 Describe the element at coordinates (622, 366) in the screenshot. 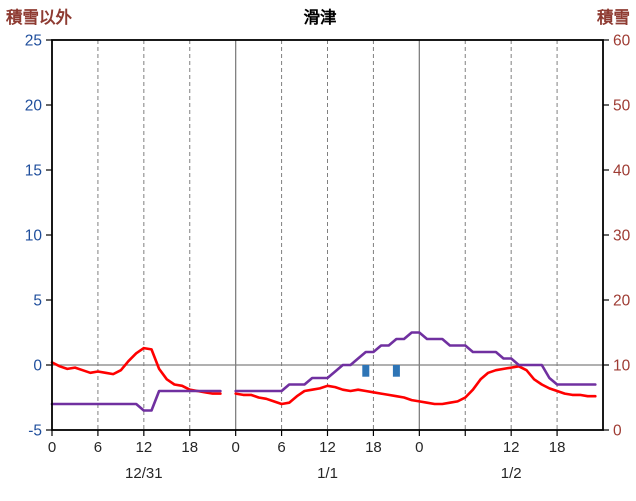

I see `right-axis-tick-label: 10` at that location.